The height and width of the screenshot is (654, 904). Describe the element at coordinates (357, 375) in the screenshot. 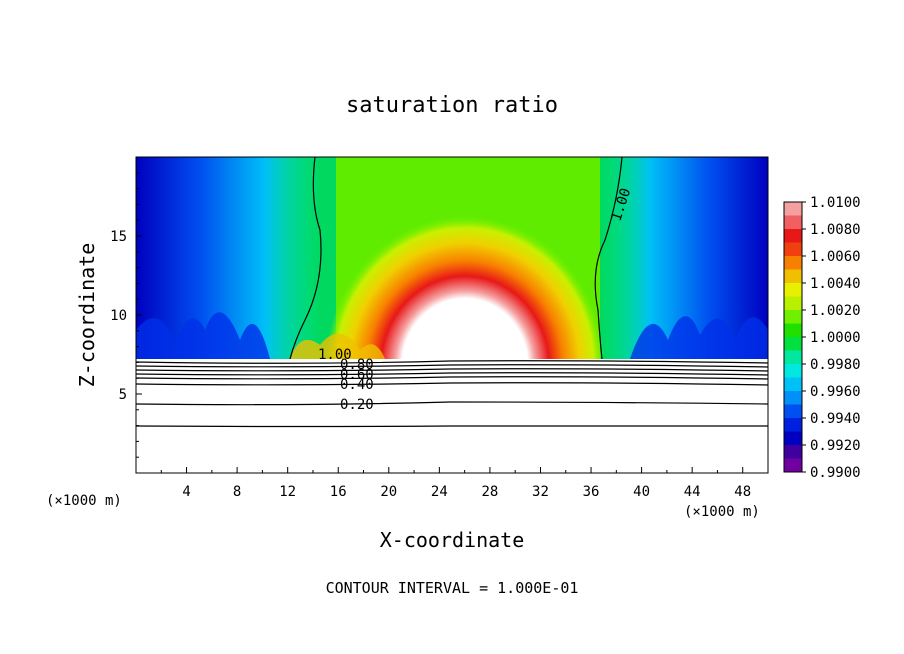

I see `contour-label-060: 0.60` at that location.